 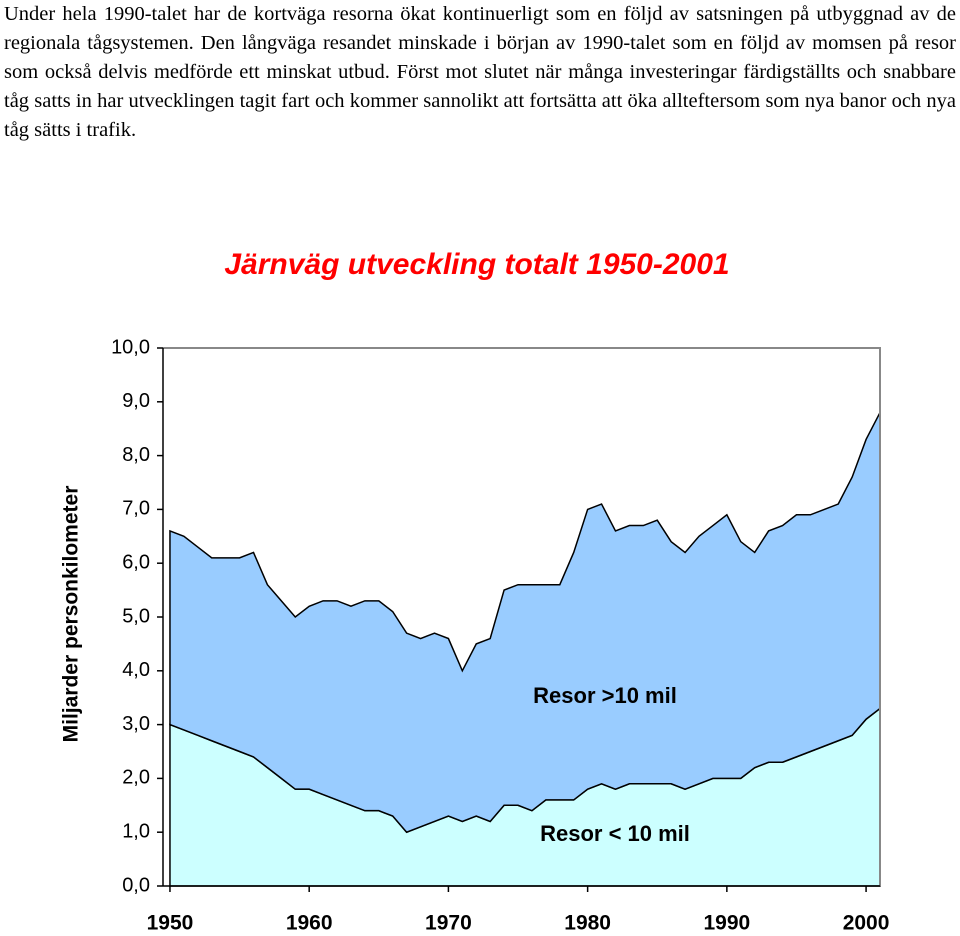 I want to click on chart-title: Järnväg utveckling totalt 1950-2001, so click(x=476, y=264).